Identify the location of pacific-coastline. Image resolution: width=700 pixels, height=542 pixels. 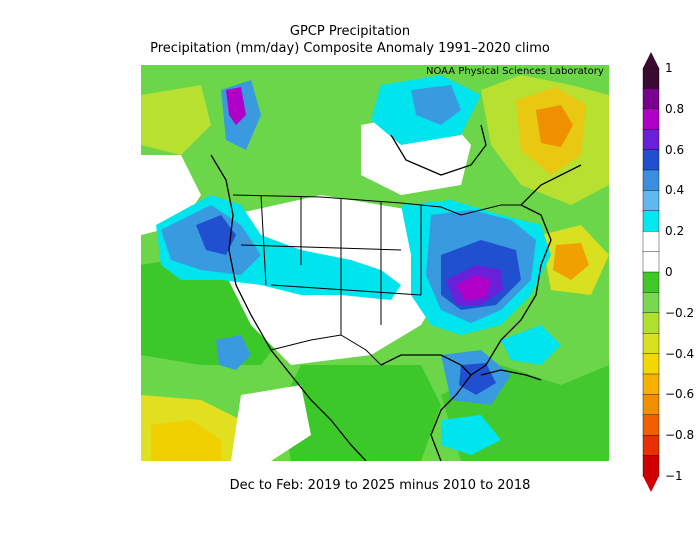
(288, 307).